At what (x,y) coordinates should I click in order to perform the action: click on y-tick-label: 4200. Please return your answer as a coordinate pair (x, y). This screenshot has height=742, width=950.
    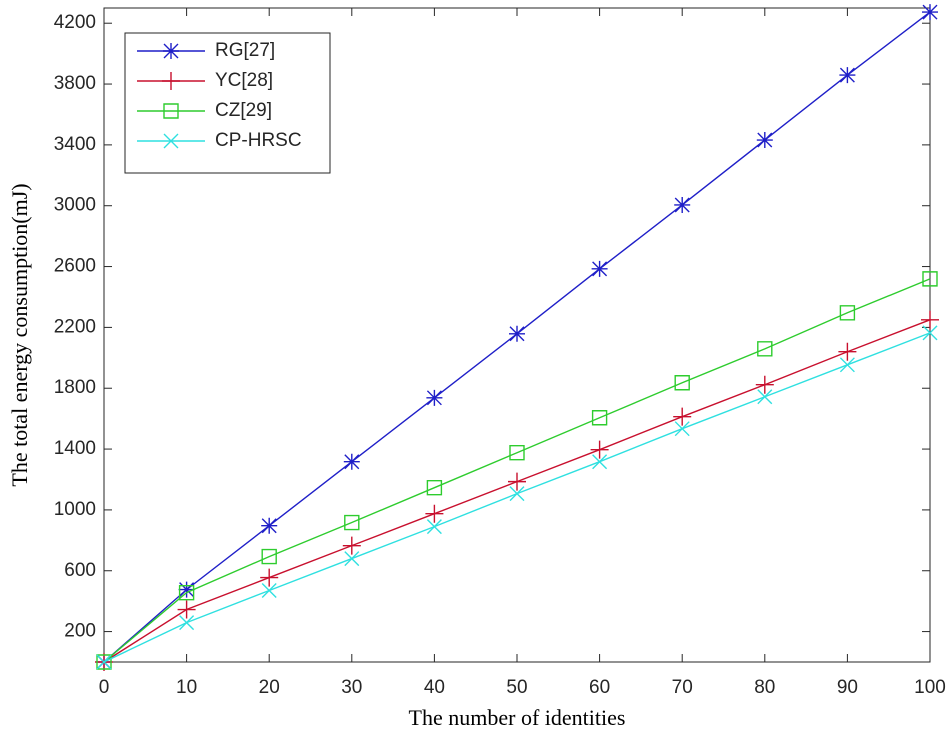
    Looking at the image, I should click on (75, 22).